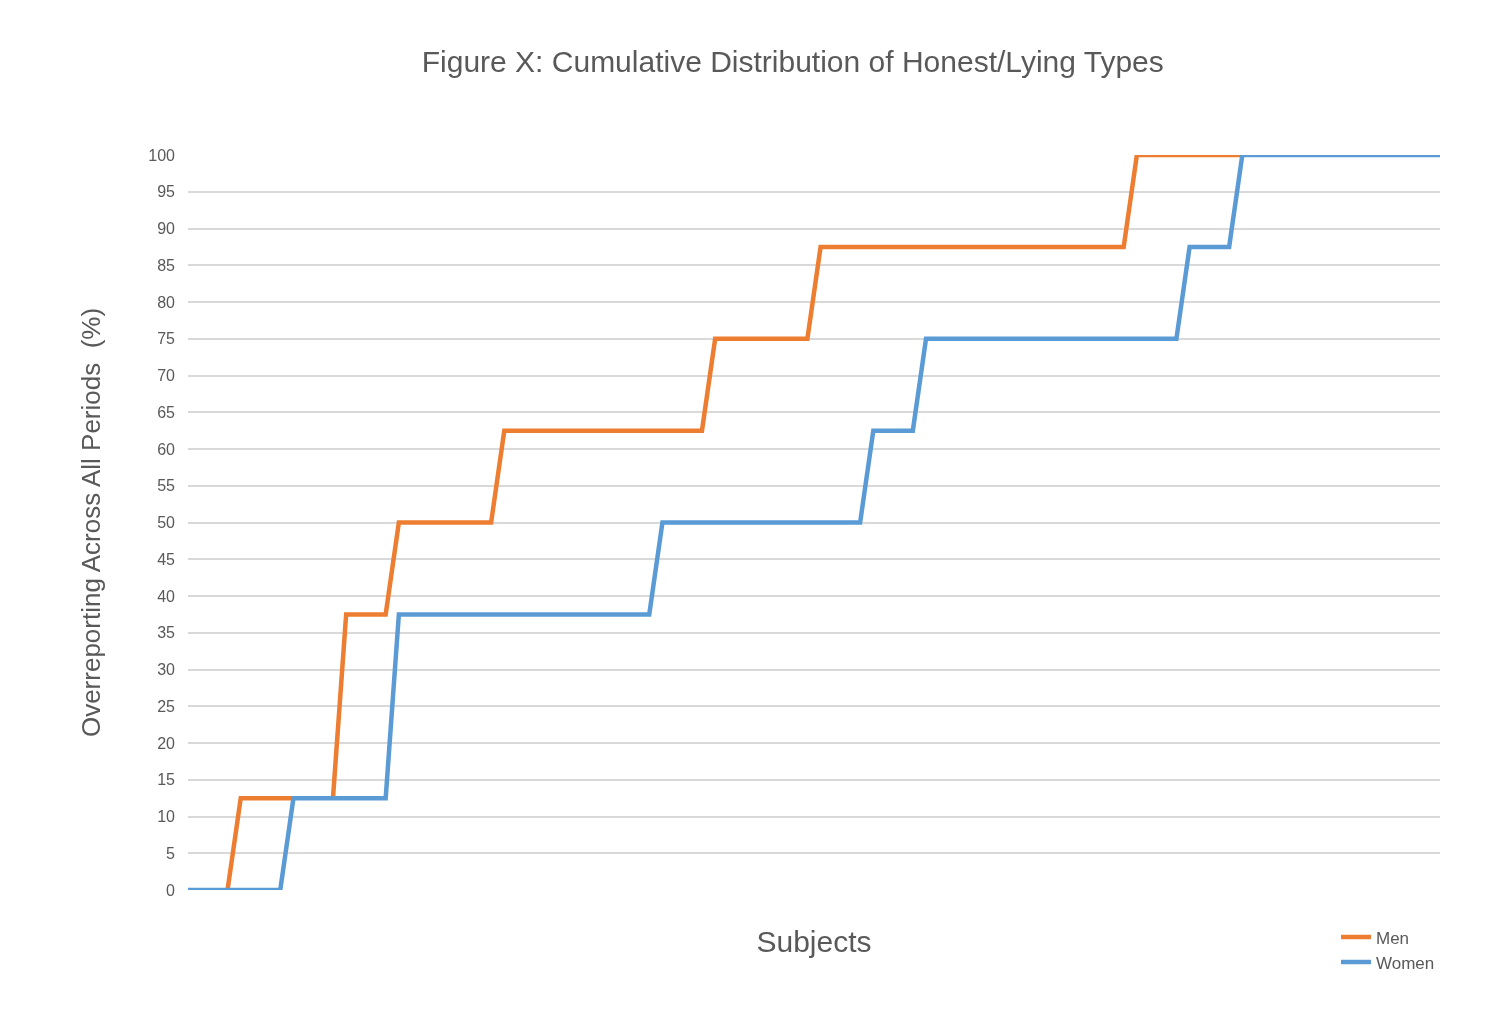 This screenshot has height=1018, width=1510. I want to click on y-tick-label: 45, so click(166, 559).